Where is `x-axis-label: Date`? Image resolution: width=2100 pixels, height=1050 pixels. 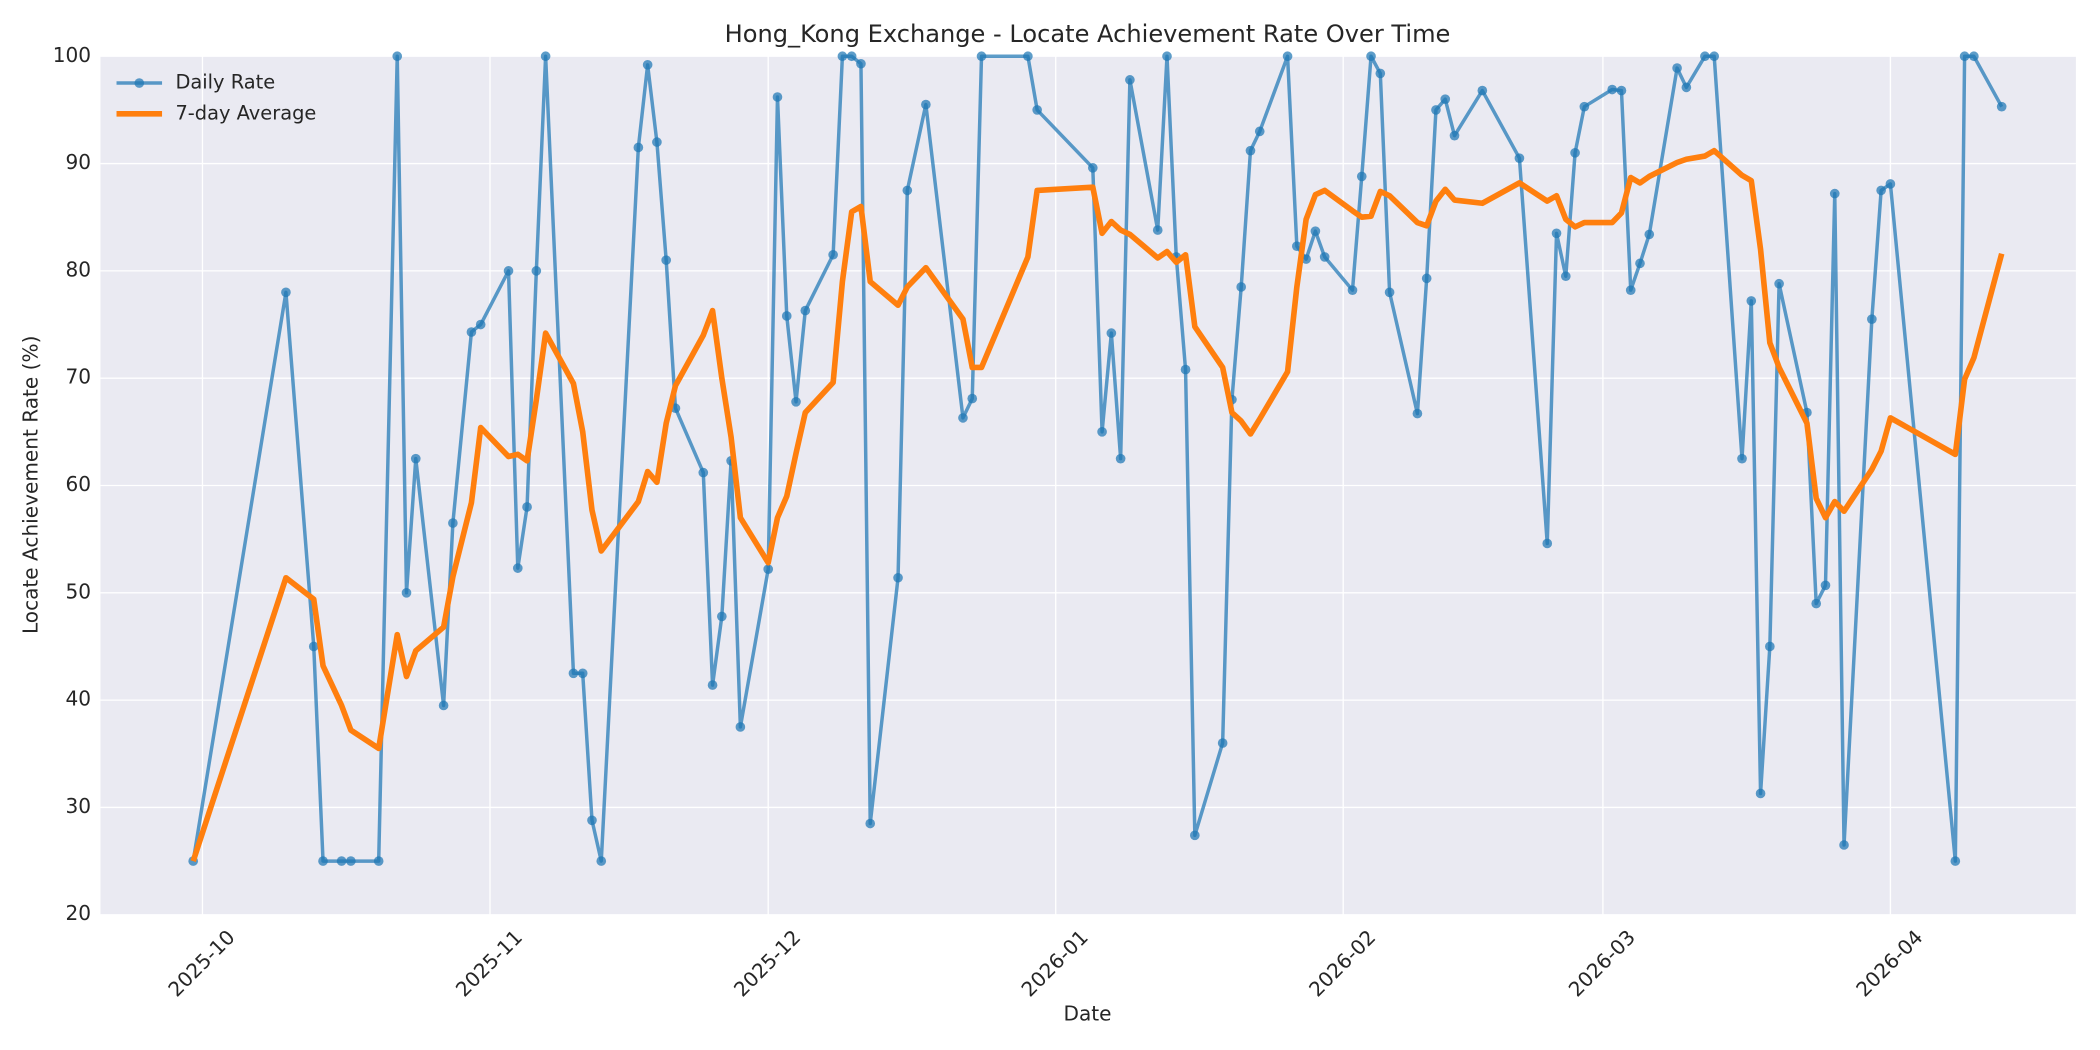
x-axis-label: Date is located at coordinates (1088, 1014).